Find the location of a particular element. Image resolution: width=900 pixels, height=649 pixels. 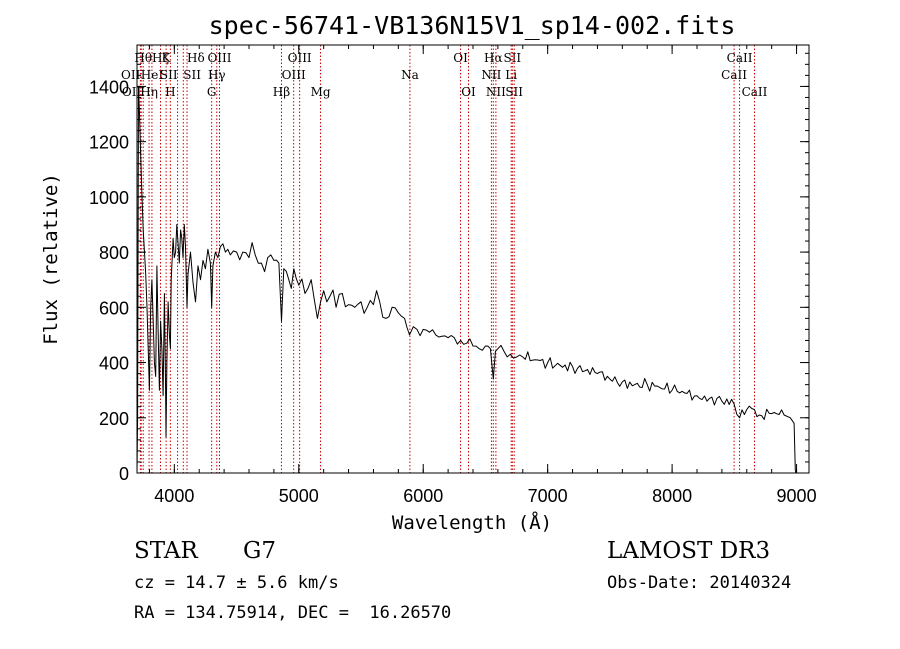

x-tick-label-2: 6000 is located at coordinates (423, 496).